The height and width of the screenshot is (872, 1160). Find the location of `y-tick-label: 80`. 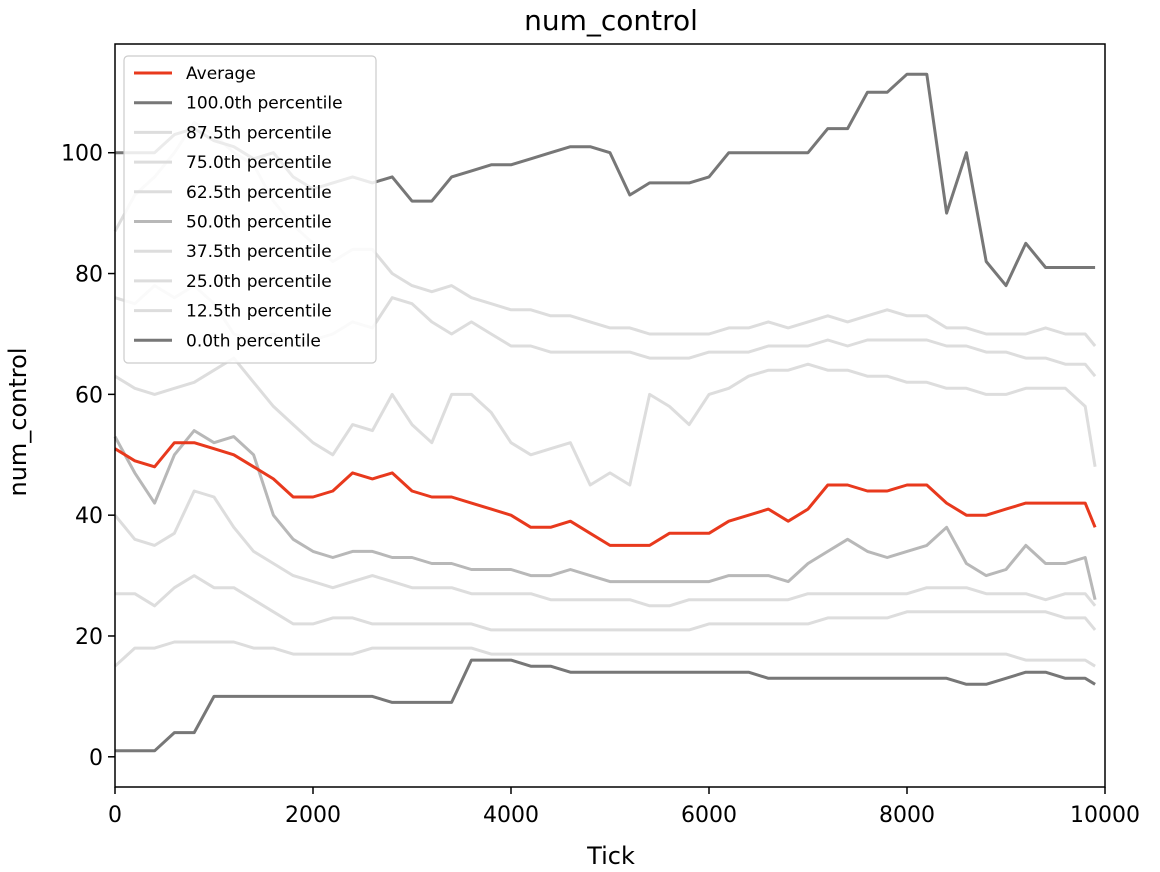

y-tick-label: 80 is located at coordinates (89, 275).